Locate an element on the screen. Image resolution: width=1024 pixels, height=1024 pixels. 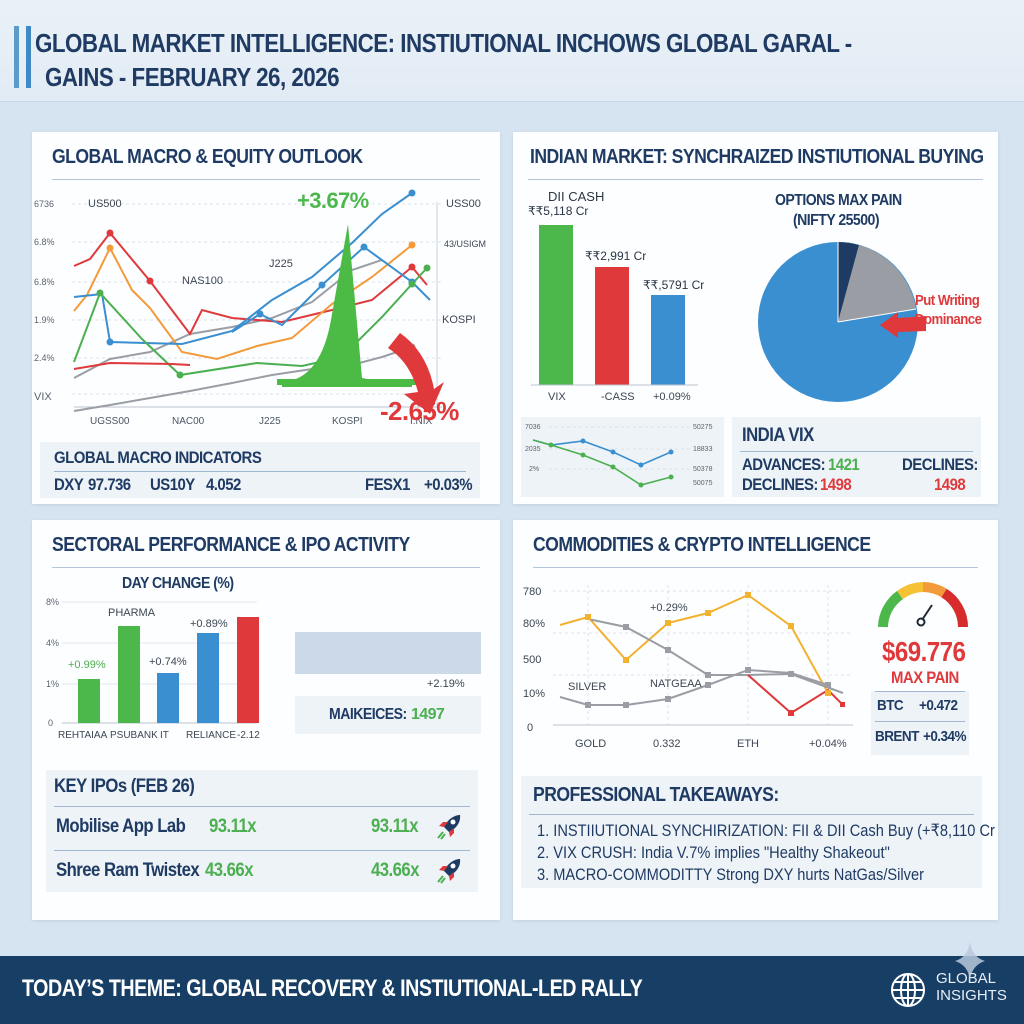
svg-text: 80% is located at coordinates (534, 624).